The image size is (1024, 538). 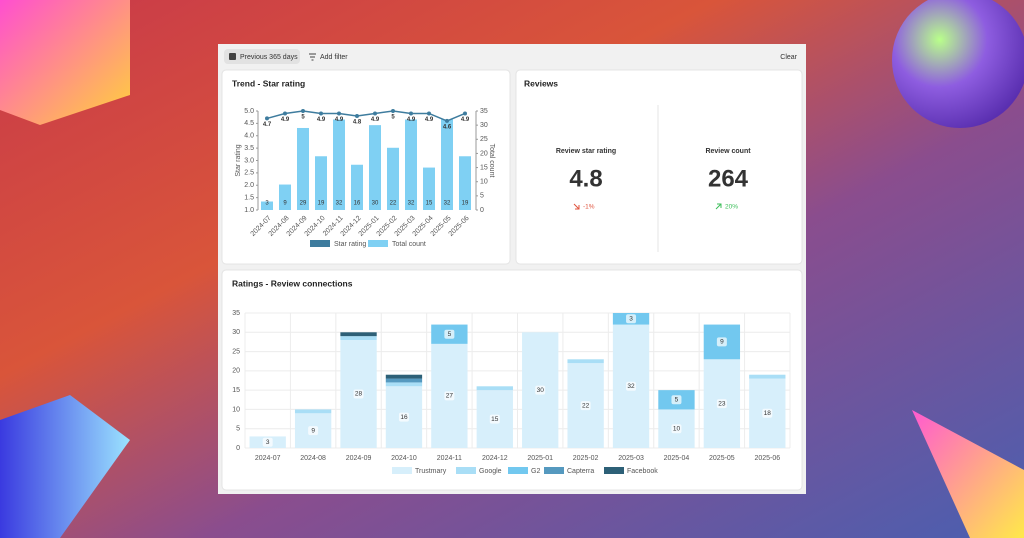 I want to click on data-label: 29, so click(x=303, y=204).